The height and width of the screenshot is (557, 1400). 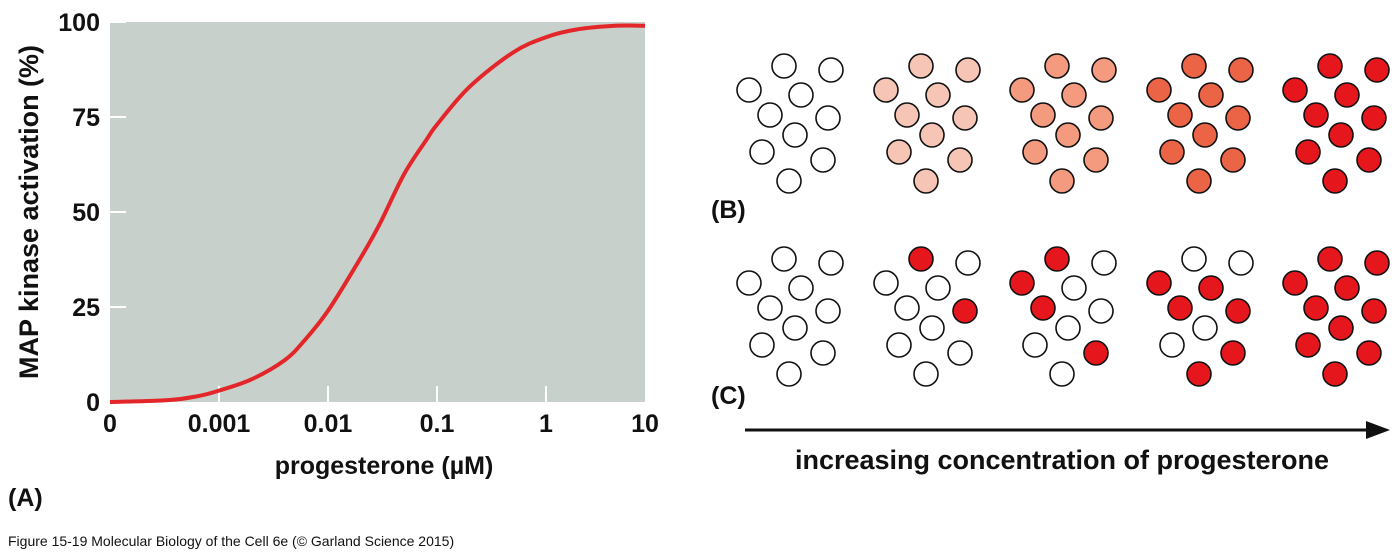 I want to click on arrow-head, so click(x=1378, y=430).